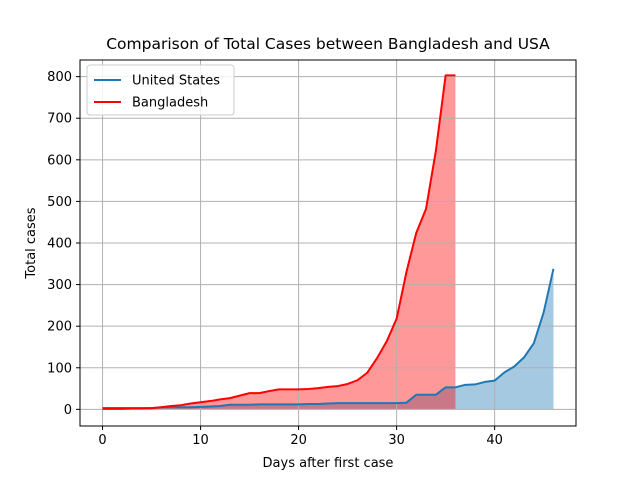 This screenshot has width=640, height=480. I want to click on y-axis-label: Total cases, so click(31, 243).